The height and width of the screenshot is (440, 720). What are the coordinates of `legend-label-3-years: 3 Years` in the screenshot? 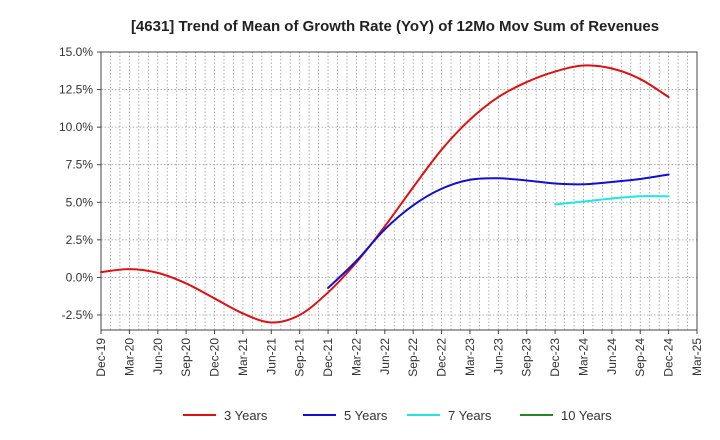 It's located at (246, 415).